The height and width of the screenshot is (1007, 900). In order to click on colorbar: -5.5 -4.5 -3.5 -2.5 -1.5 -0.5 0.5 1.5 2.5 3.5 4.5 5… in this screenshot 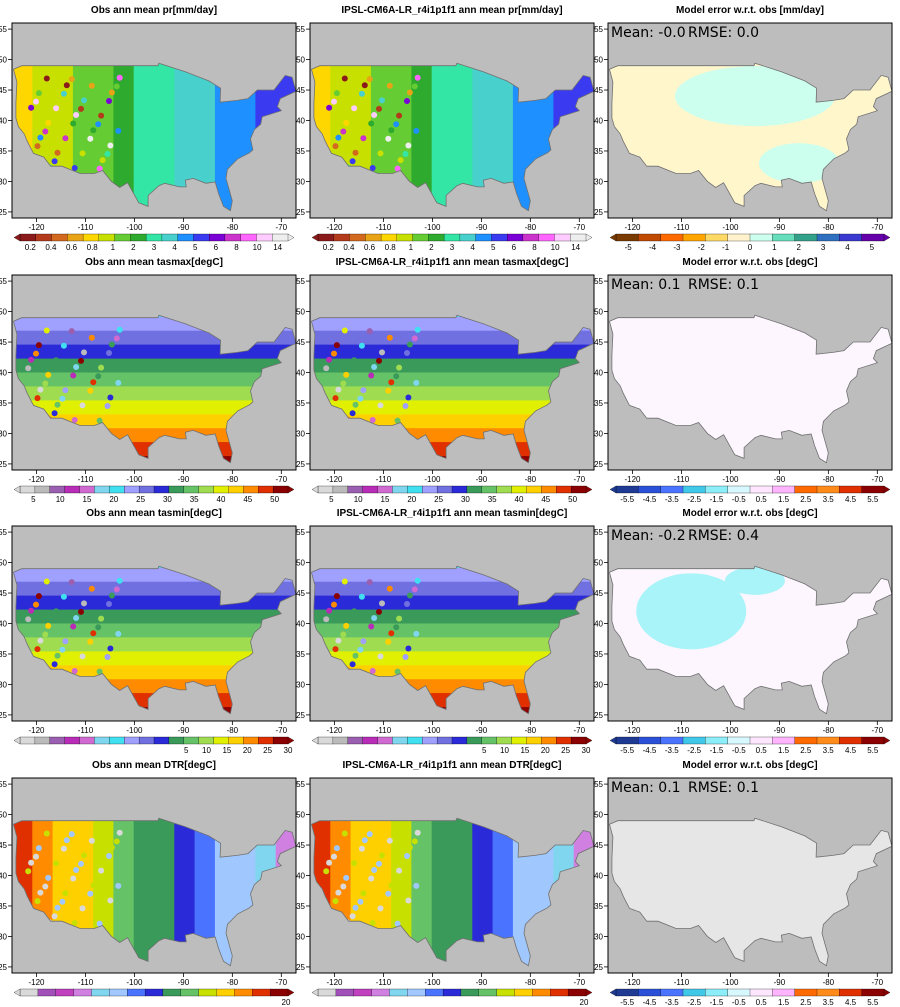, I will do `click(750, 745)`.